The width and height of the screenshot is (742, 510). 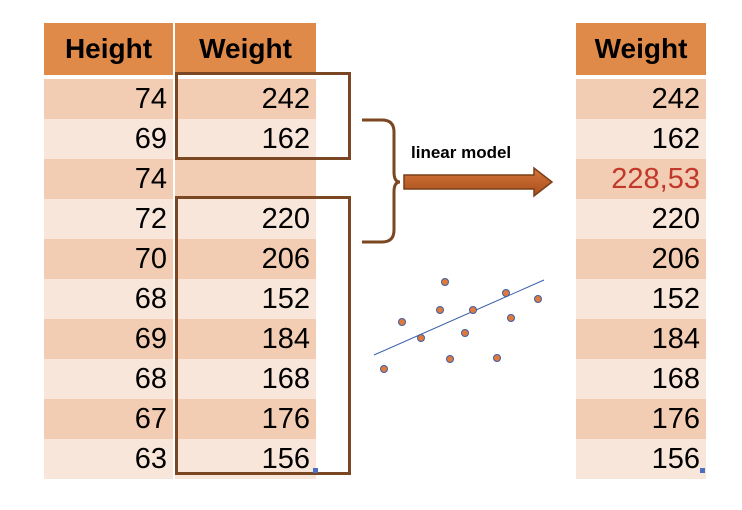 What do you see at coordinates (109, 459) in the screenshot?
I see `height-cell: 63` at bounding box center [109, 459].